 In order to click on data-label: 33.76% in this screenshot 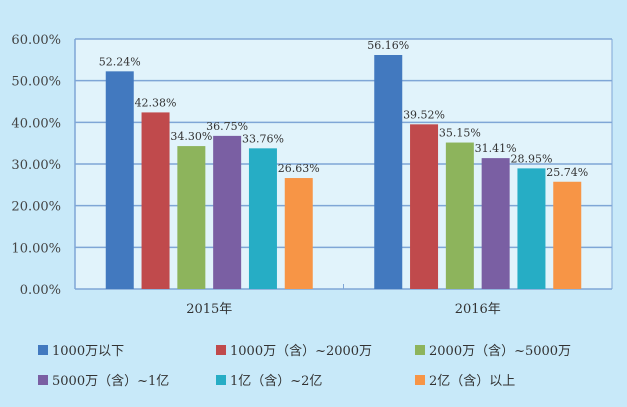, I will do `click(263, 138)`.